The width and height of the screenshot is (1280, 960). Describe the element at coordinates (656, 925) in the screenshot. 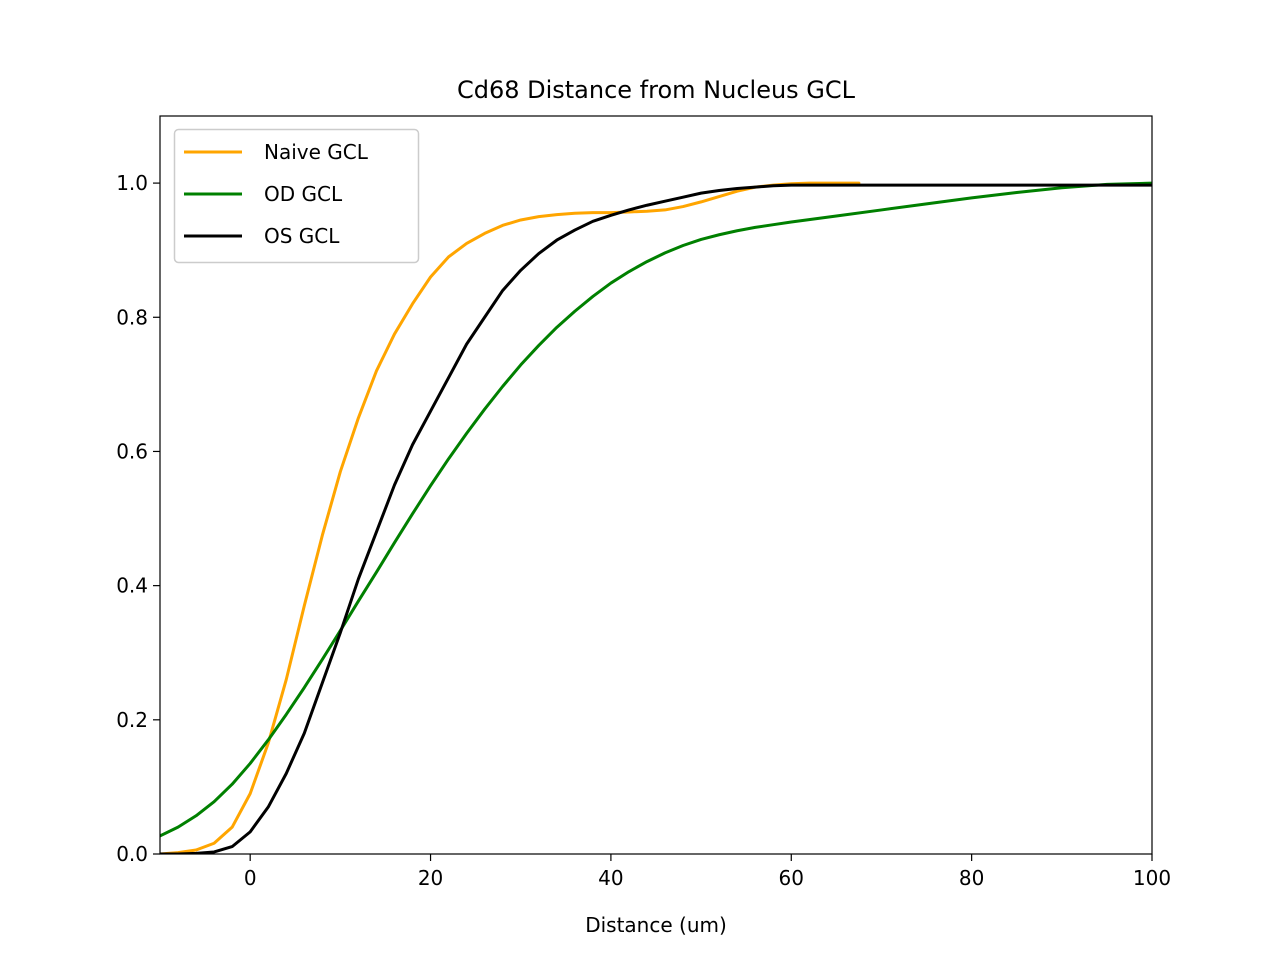

I see `x-axis-label: Distance (um)` at that location.